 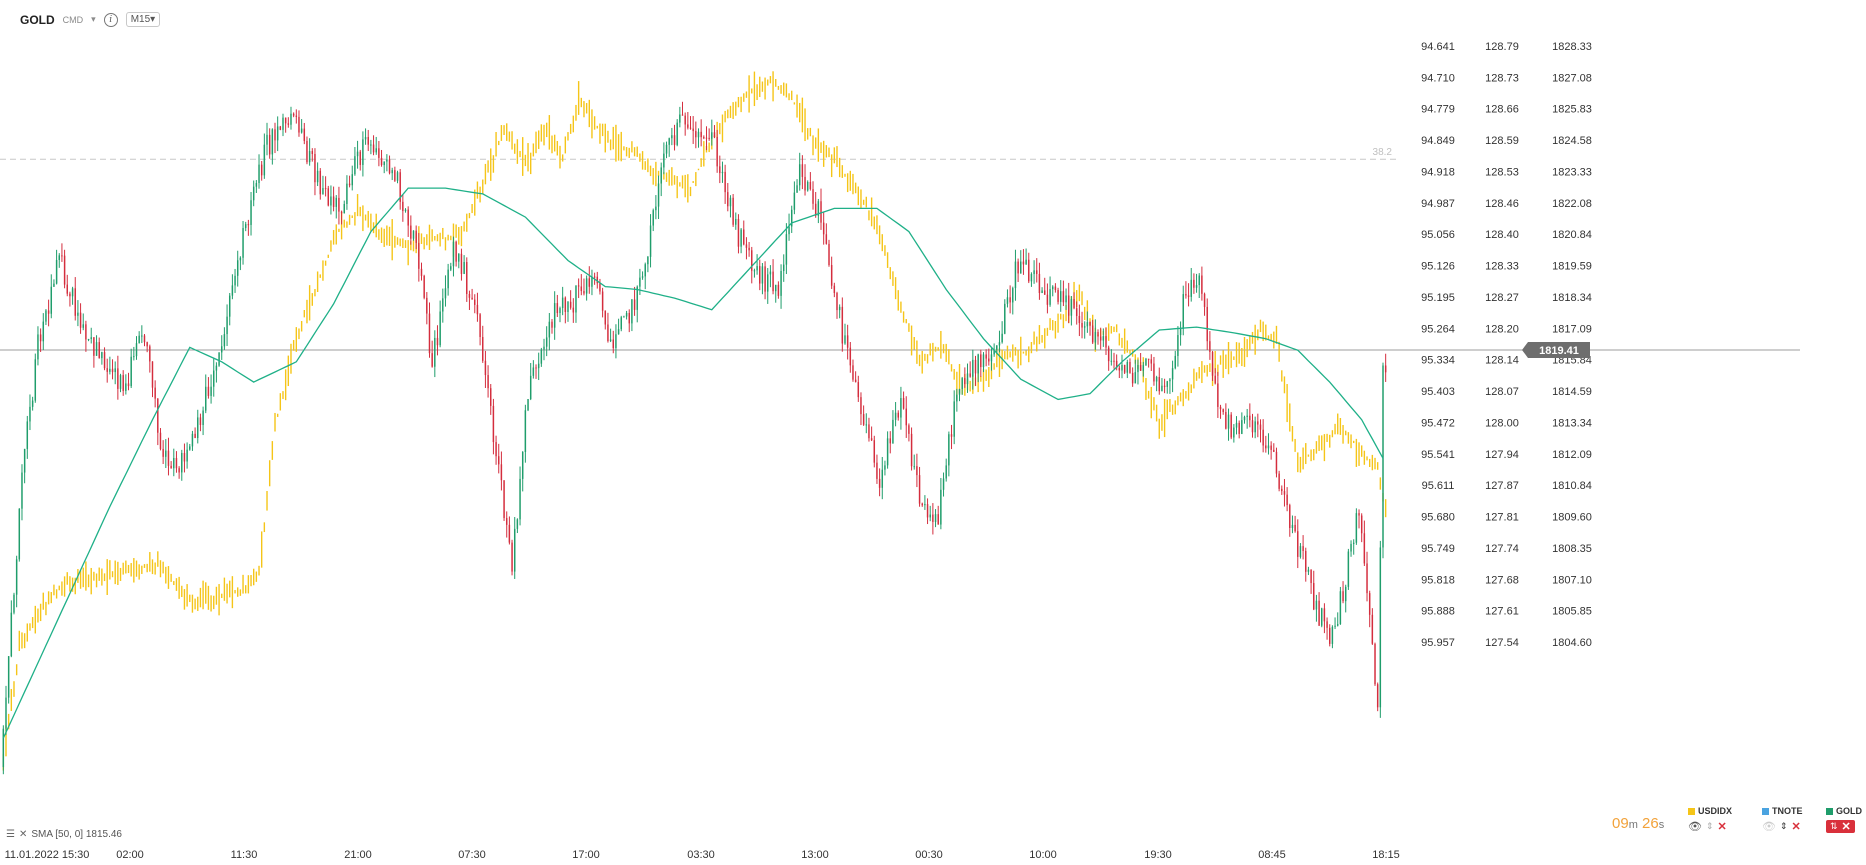 I want to click on timeframe-caret-icon: ▾, so click(x=153, y=19).